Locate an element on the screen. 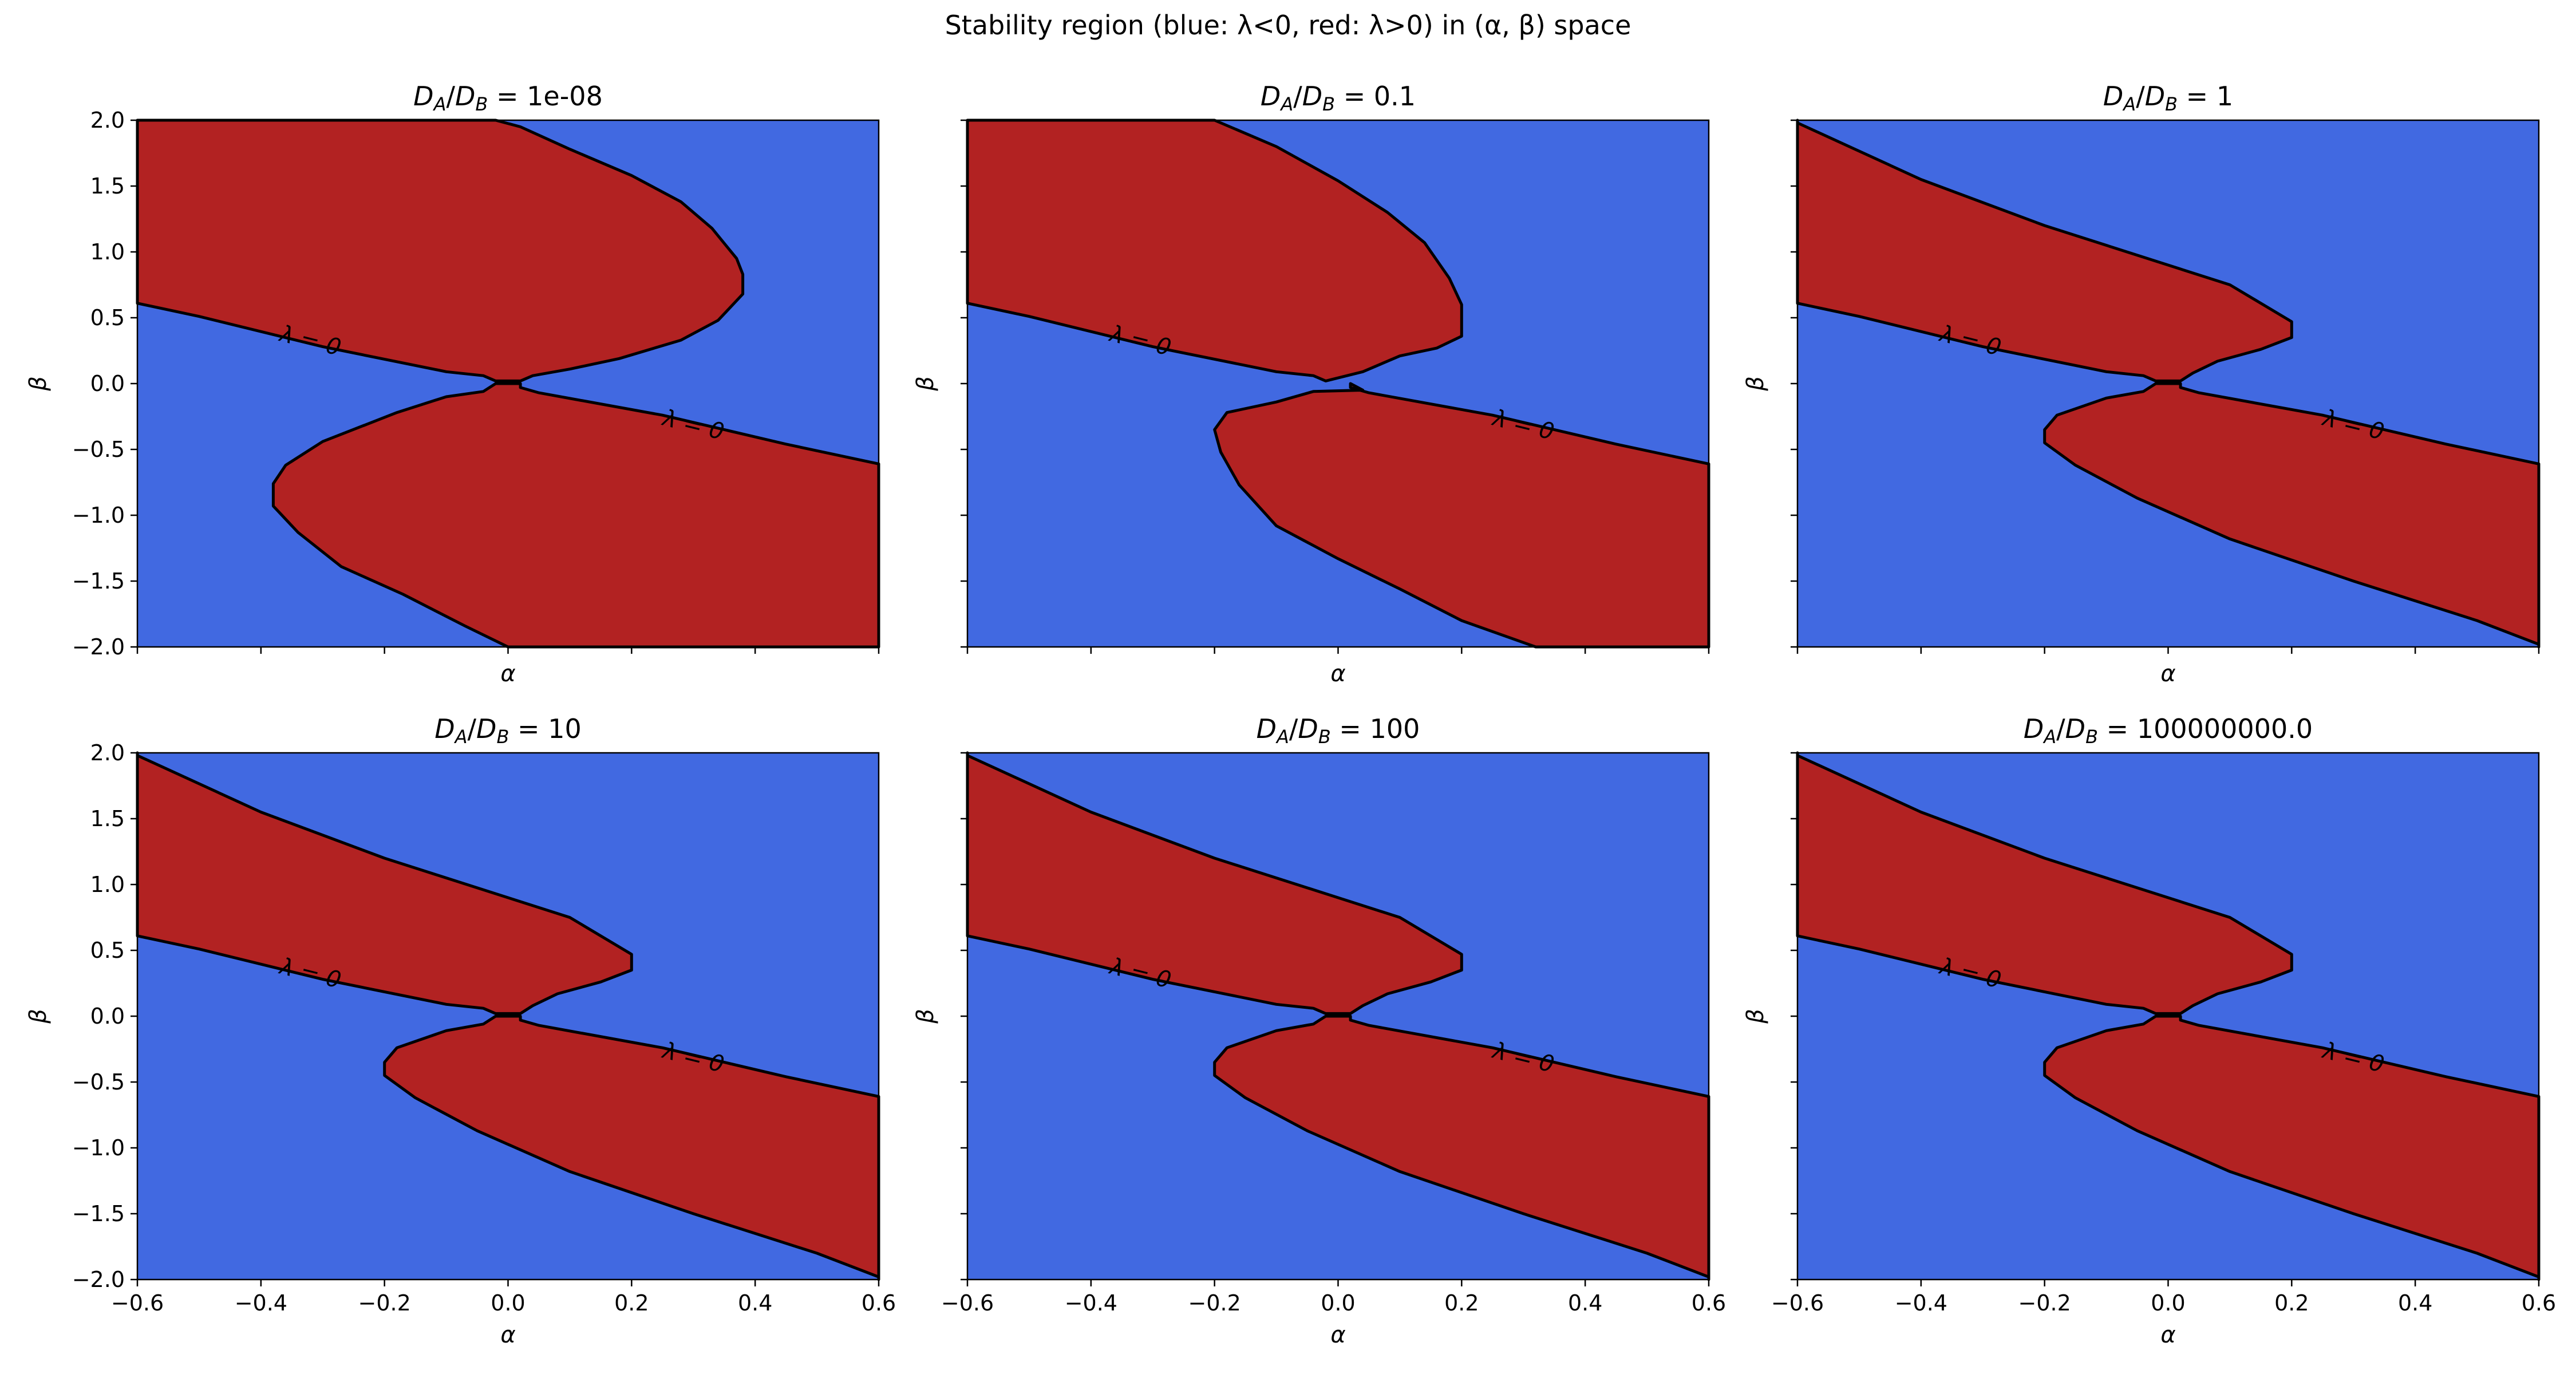  panel-title: DA/DB = 0.1 is located at coordinates (1338, 98).